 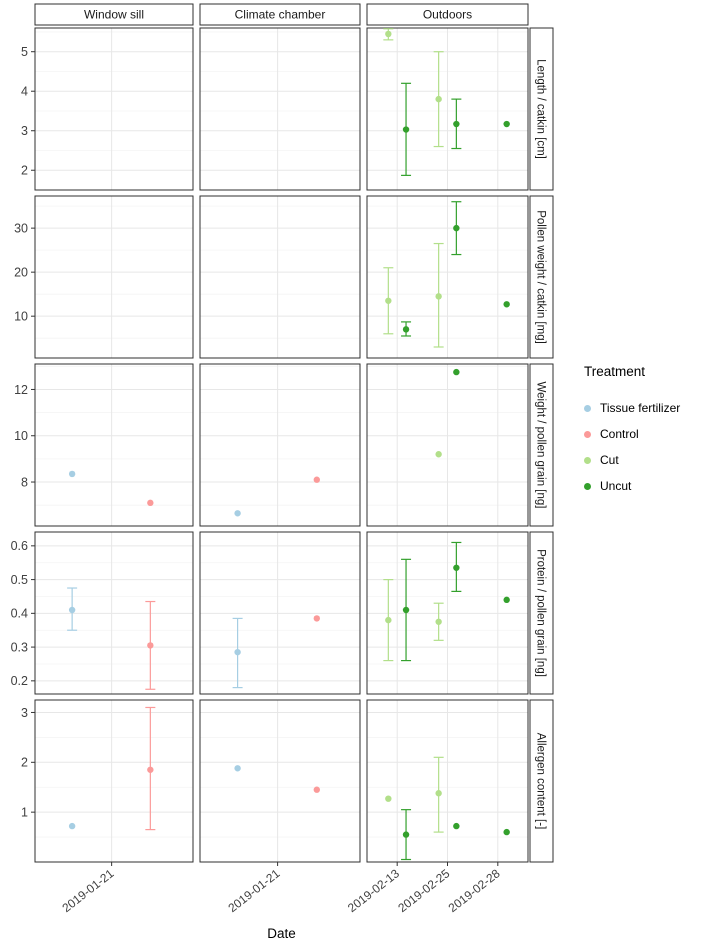 I want to click on y-tick-label: 30, so click(x=21, y=229).